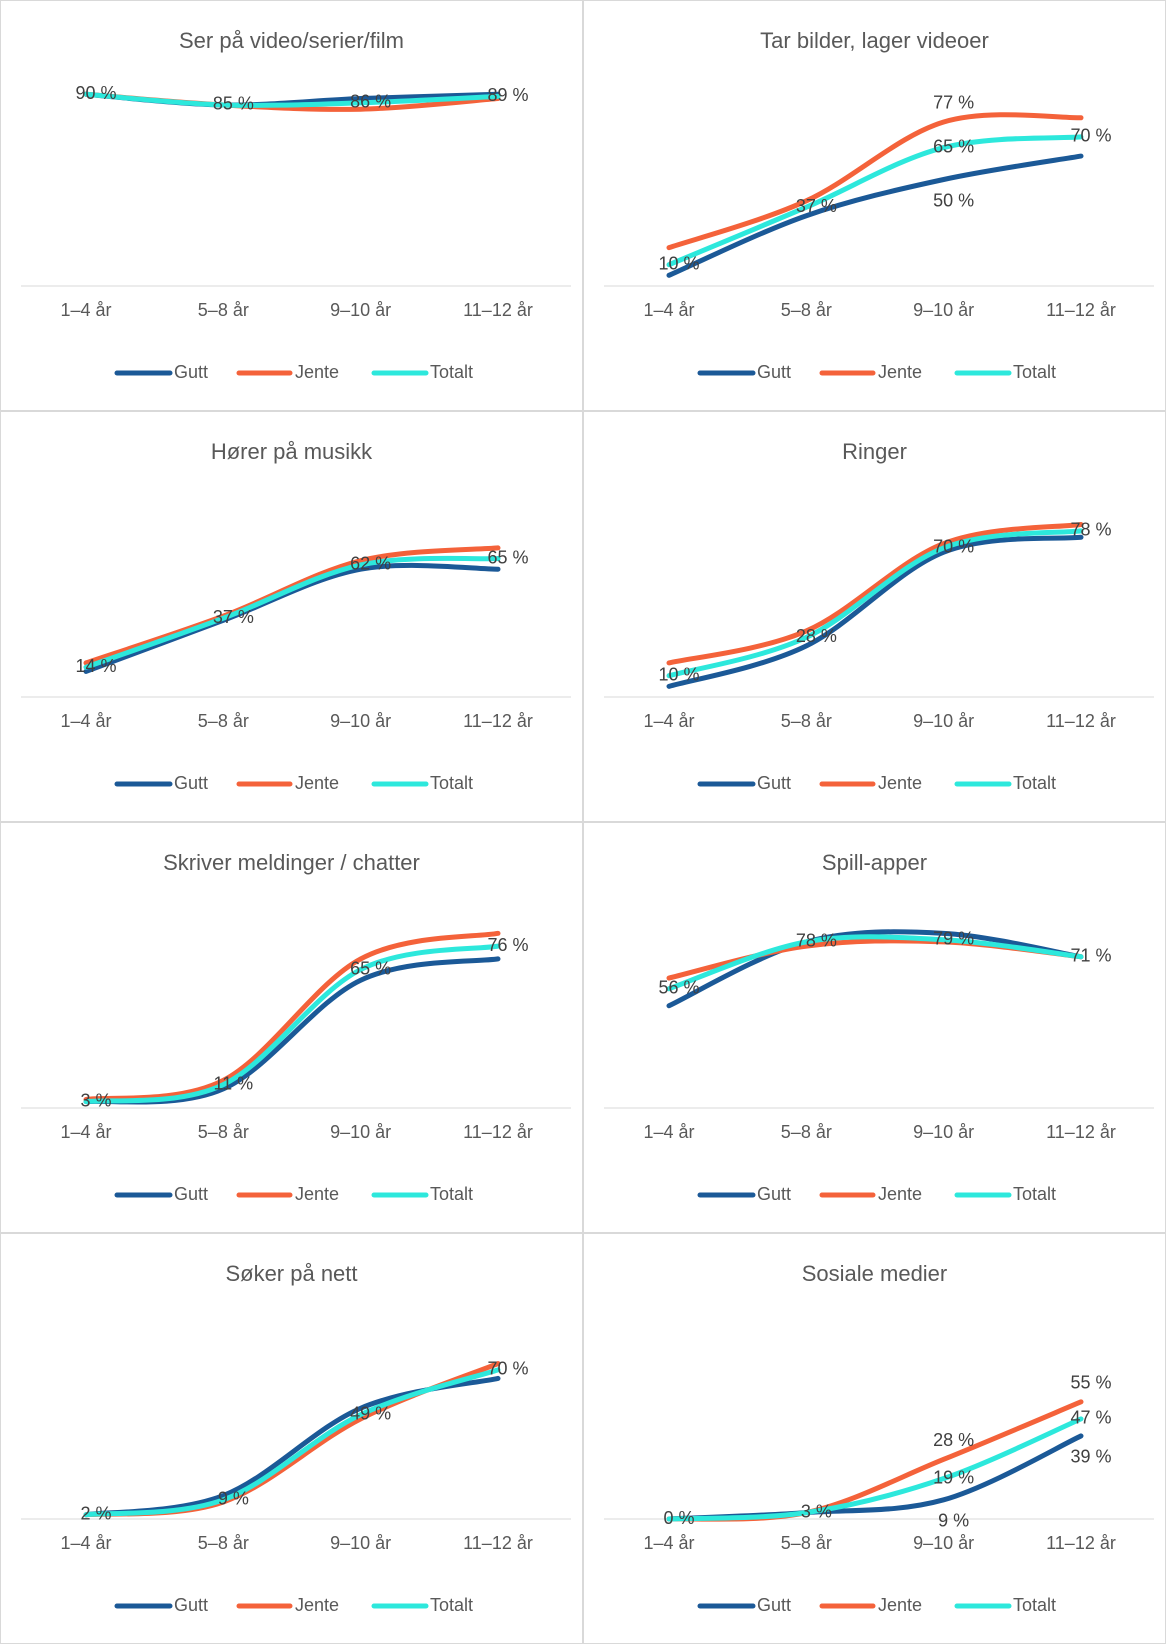 The height and width of the screenshot is (1646, 1166). Describe the element at coordinates (678, 263) in the screenshot. I see `data-label: 10 %` at that location.